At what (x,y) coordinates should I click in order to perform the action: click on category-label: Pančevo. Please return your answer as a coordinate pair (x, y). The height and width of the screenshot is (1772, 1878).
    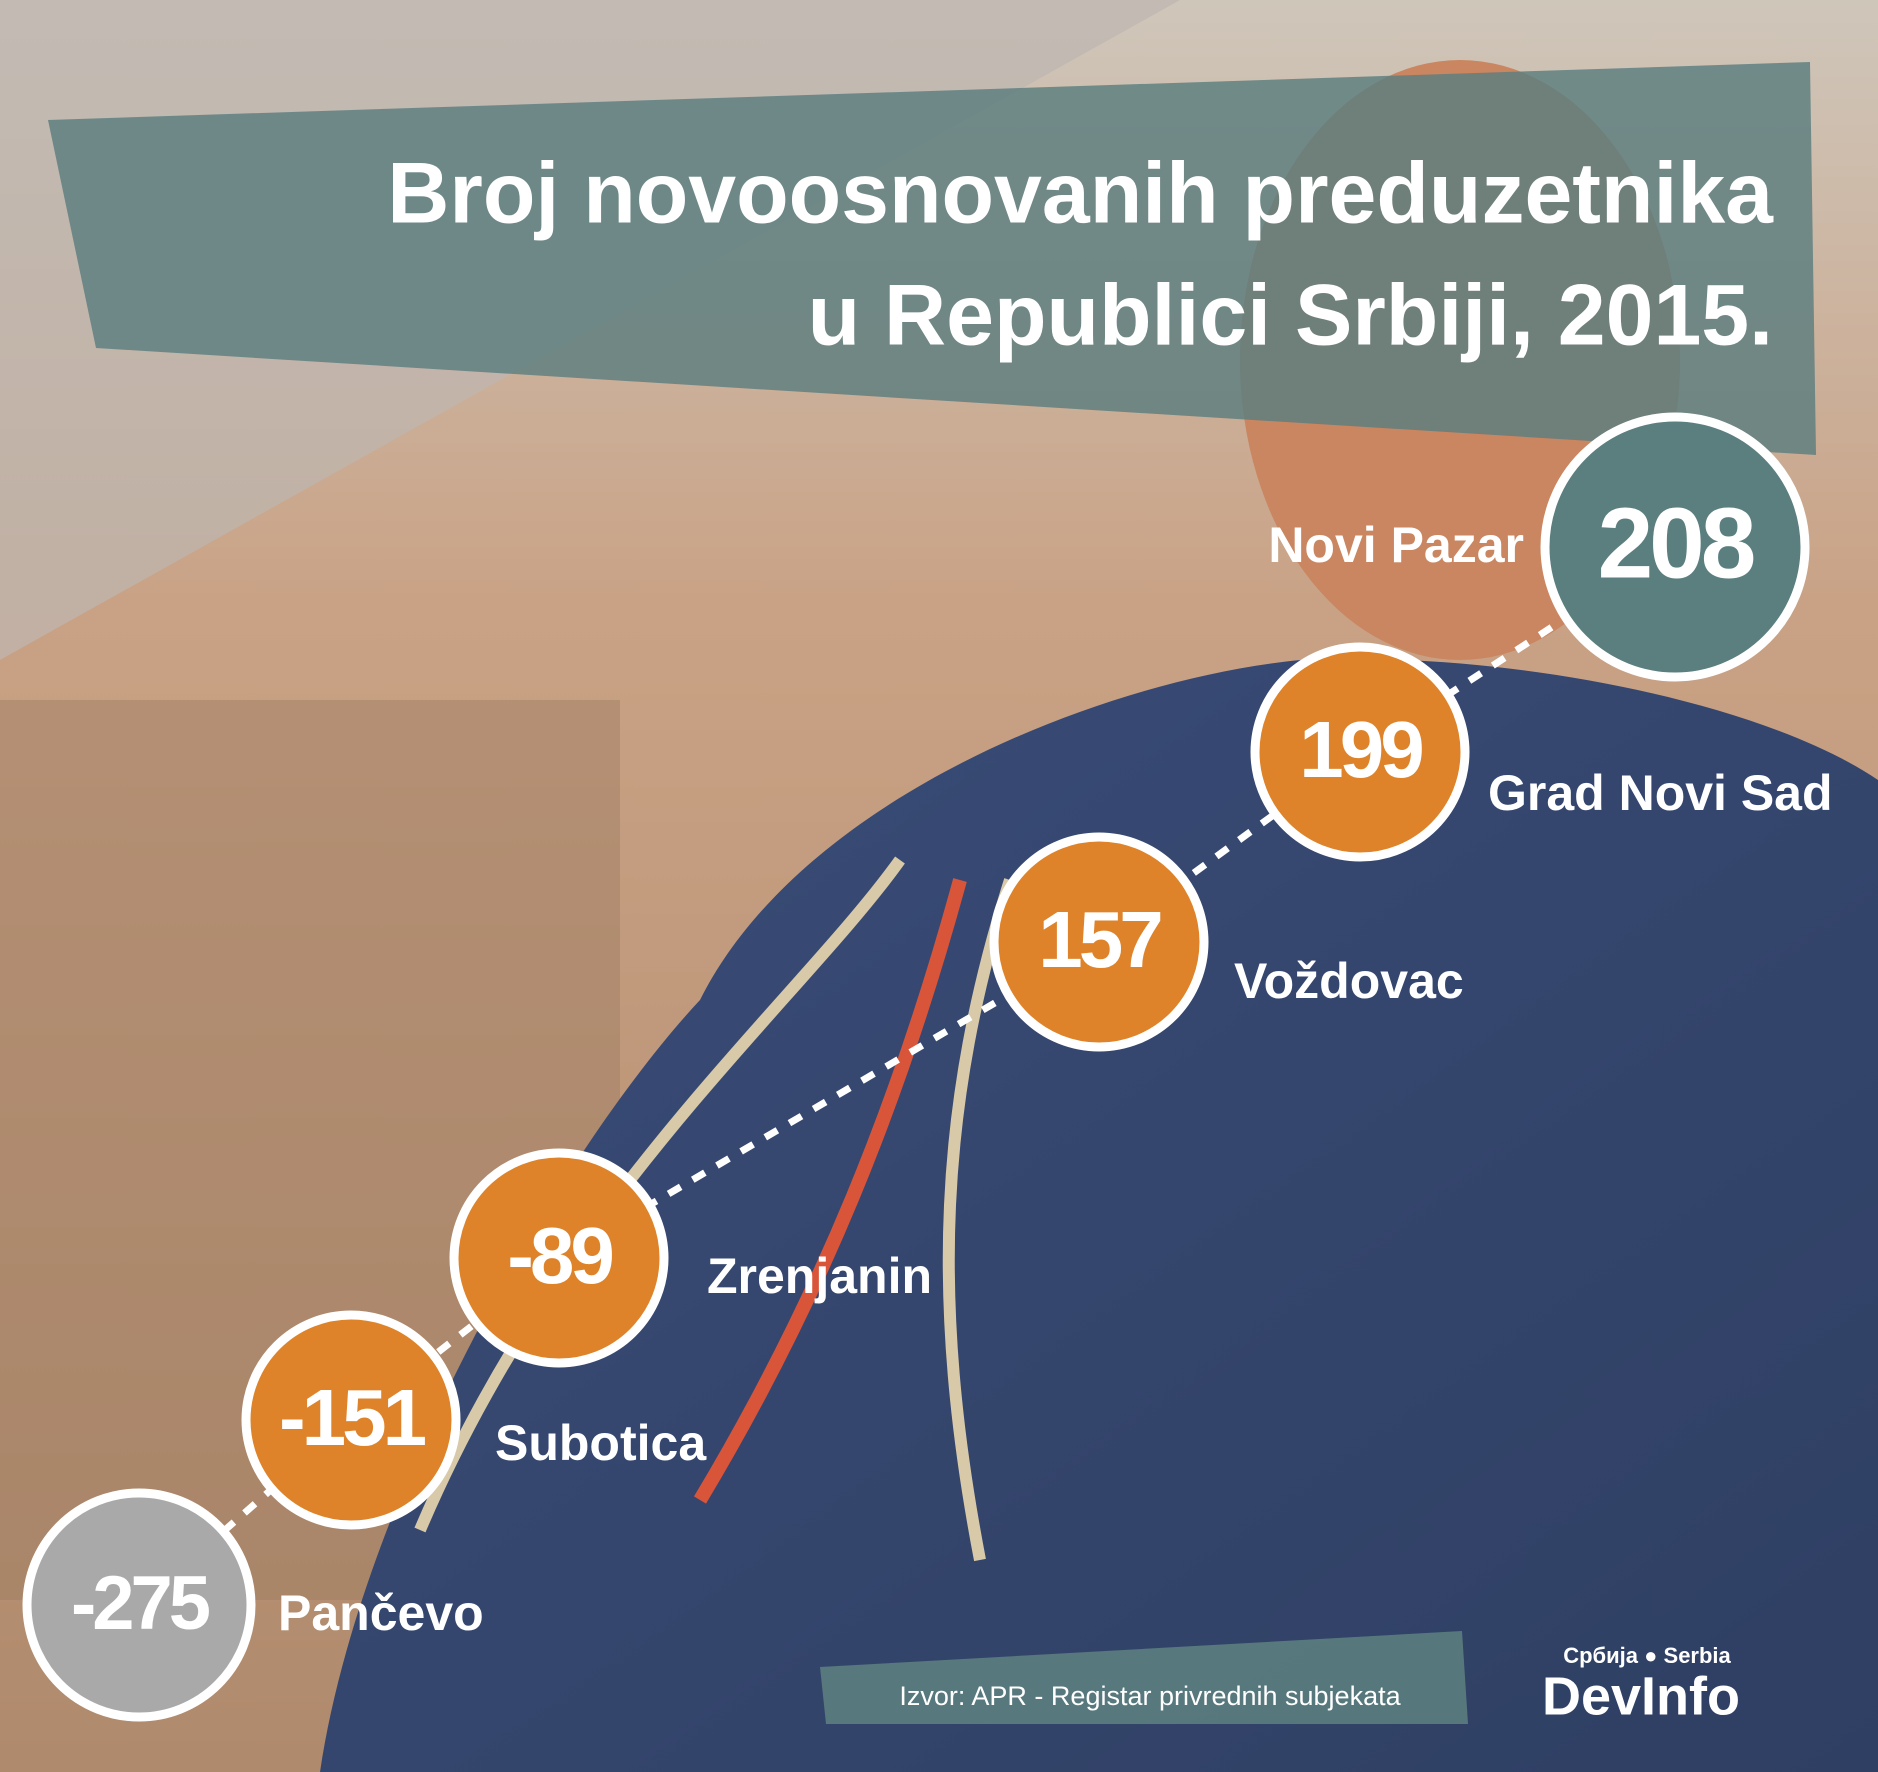
    Looking at the image, I should click on (381, 1613).